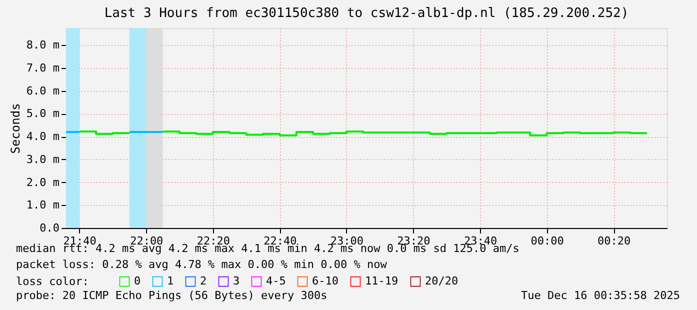 Image resolution: width=697 pixels, height=310 pixels. What do you see at coordinates (203, 281) in the screenshot?
I see `legend-label: 2` at bounding box center [203, 281].